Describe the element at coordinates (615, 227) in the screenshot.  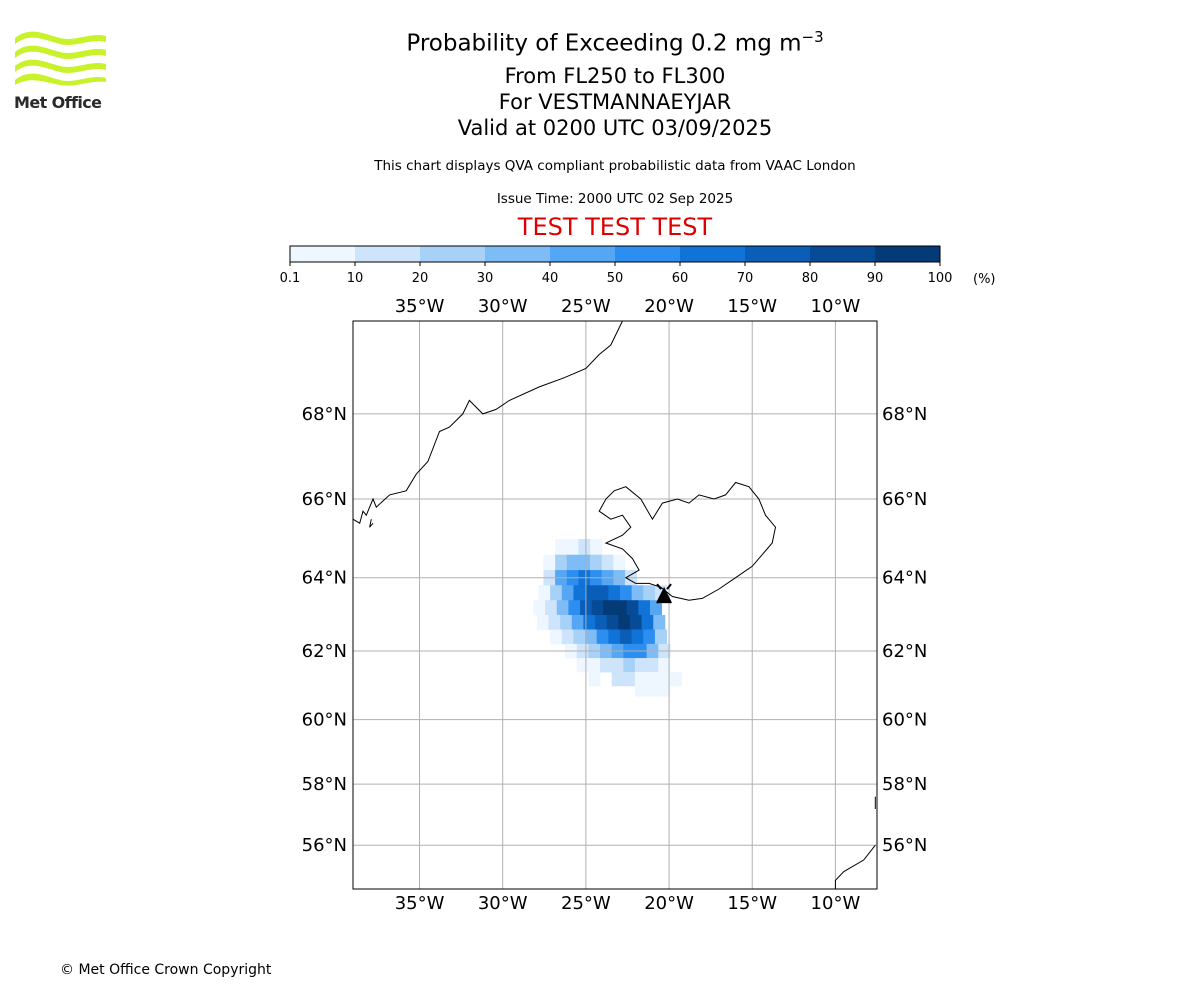
I see `test-banner: TEST TEST TEST` at that location.